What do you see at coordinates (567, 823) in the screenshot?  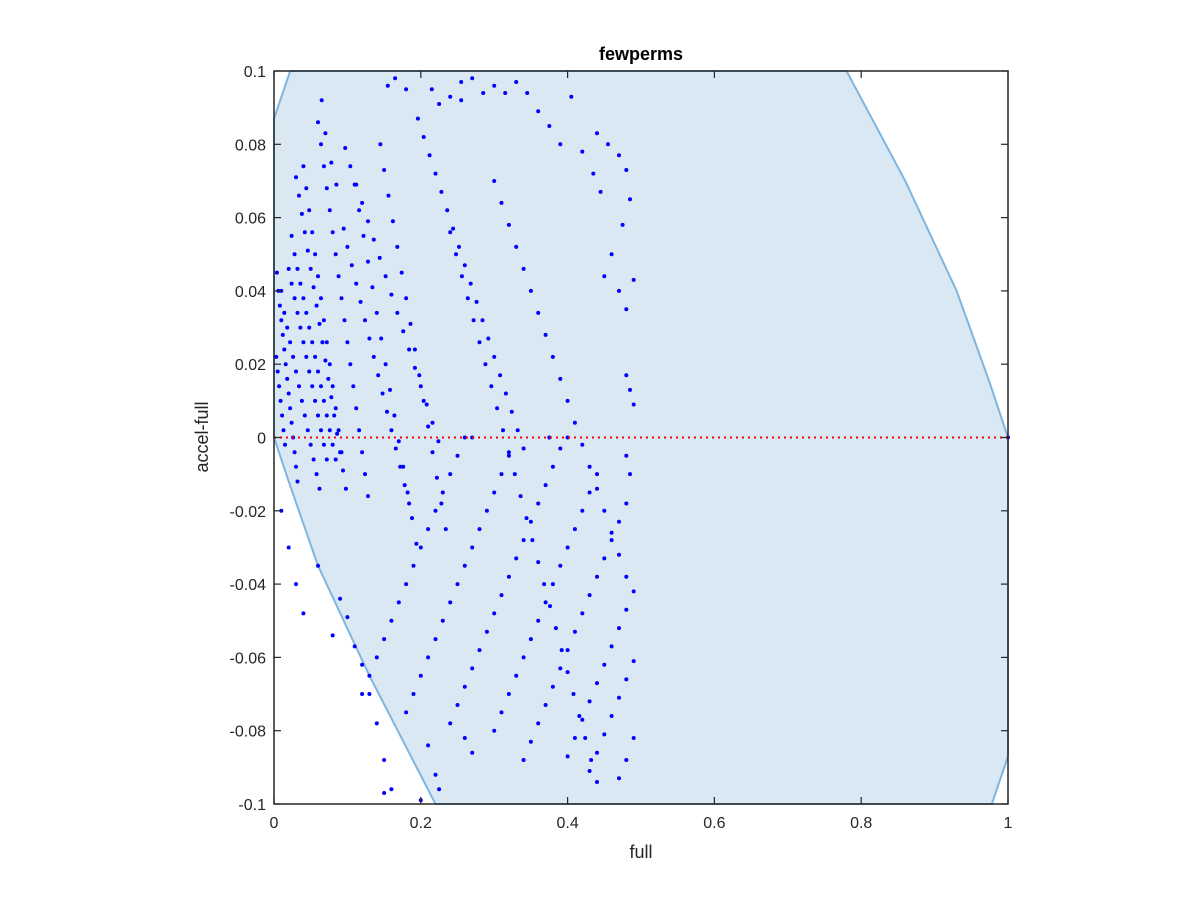 I see `x-tick-label: 0.4` at bounding box center [567, 823].